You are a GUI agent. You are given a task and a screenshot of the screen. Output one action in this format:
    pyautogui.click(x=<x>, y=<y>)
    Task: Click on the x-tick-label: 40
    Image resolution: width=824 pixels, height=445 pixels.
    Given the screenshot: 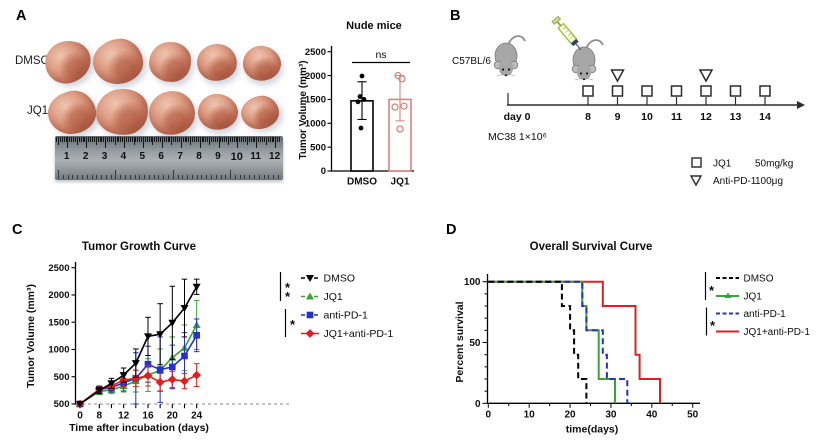 What is the action you would take?
    pyautogui.click(x=652, y=415)
    